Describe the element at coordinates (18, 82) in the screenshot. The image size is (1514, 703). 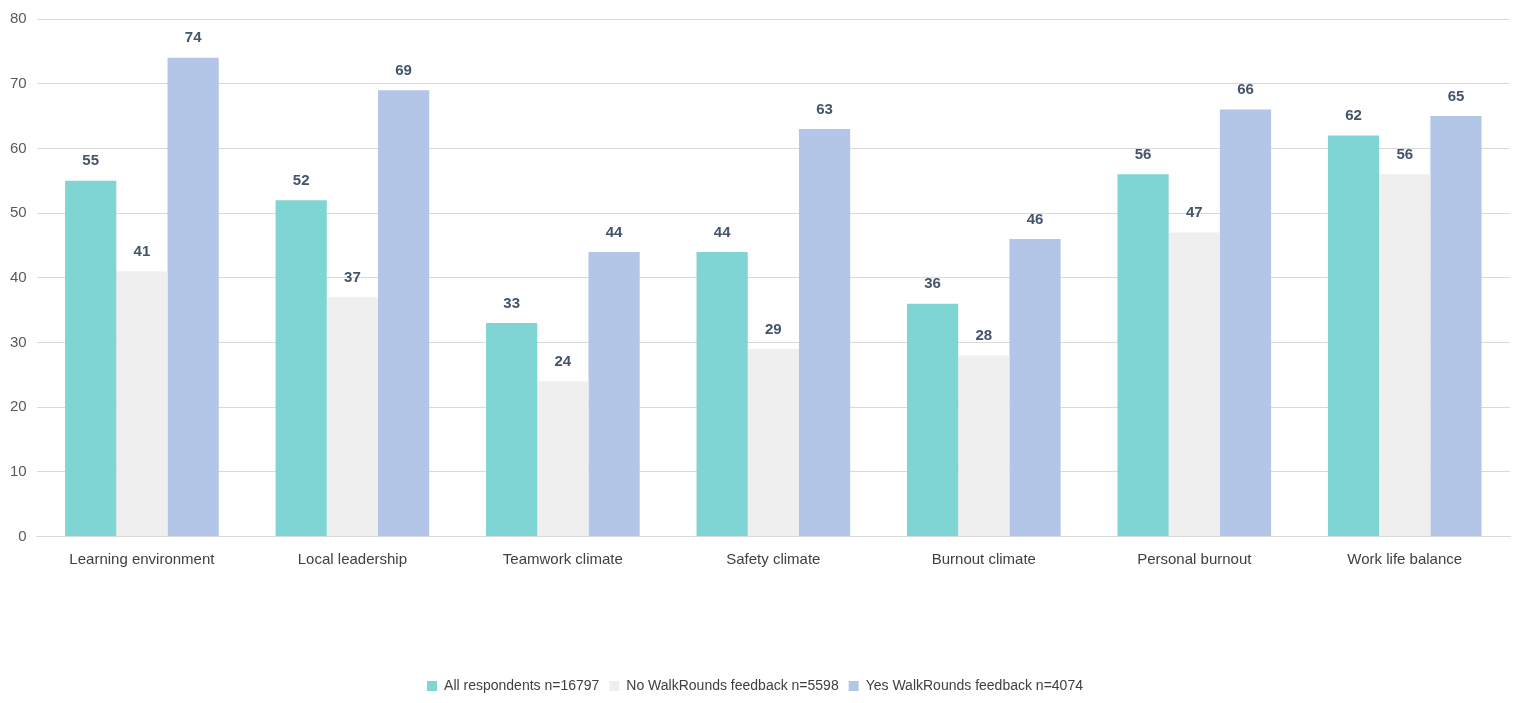
I see `y-tick-label: 70` at that location.